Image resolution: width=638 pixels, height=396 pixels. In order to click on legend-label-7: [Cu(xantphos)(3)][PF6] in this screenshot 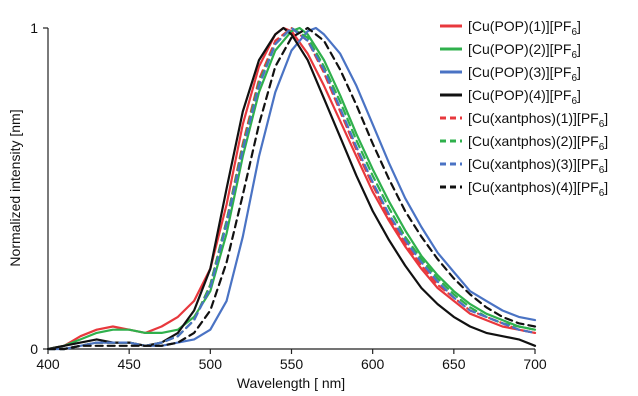, I will do `click(538, 166)`.